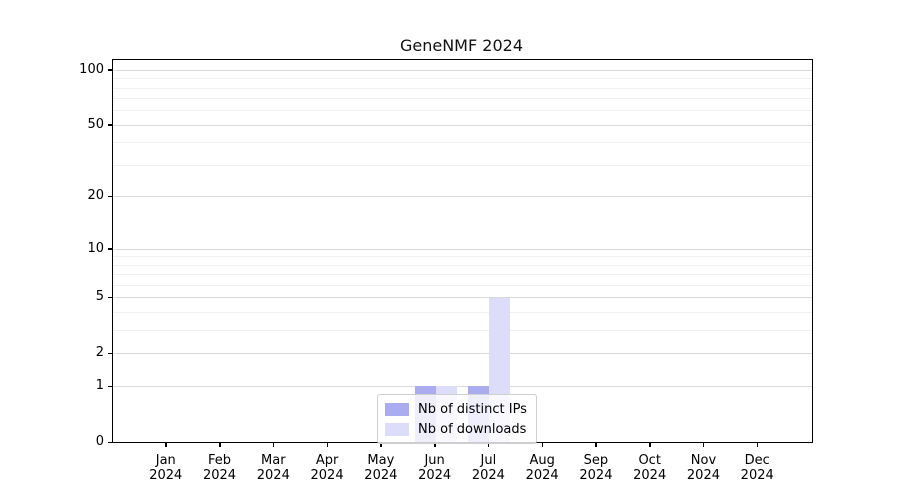 The height and width of the screenshot is (500, 900). I want to click on x-tick-label: Aug 2024, so click(542, 468).